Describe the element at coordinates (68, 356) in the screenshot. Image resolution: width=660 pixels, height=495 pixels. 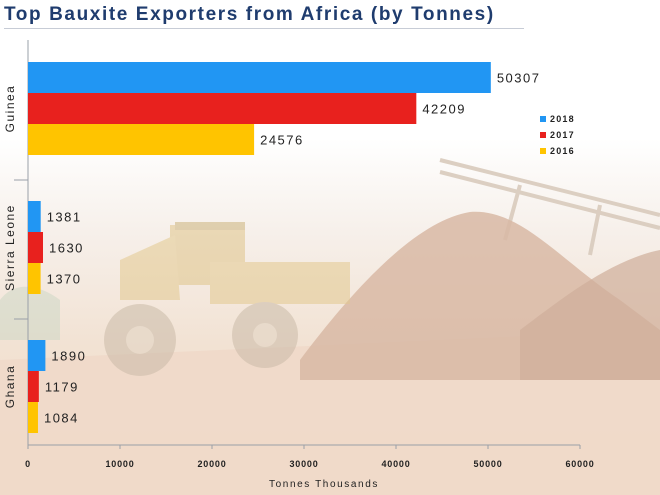
I see `data-label: 1890` at that location.